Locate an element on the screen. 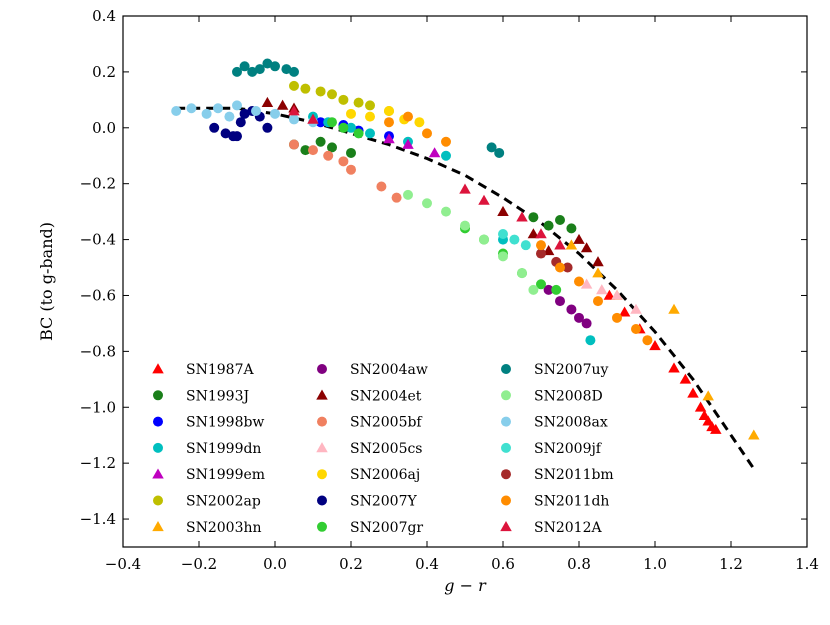 The height and width of the screenshot is (625, 830). legend-item: SN2007Y is located at coordinates (367, 502).